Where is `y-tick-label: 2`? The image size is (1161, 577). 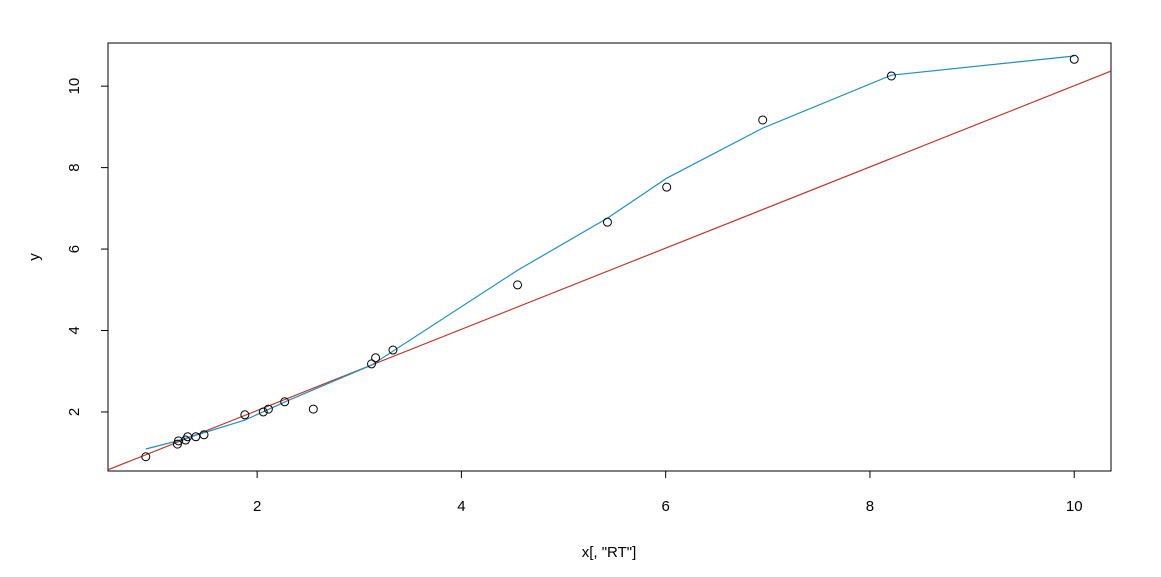 y-tick-label: 2 is located at coordinates (74, 412).